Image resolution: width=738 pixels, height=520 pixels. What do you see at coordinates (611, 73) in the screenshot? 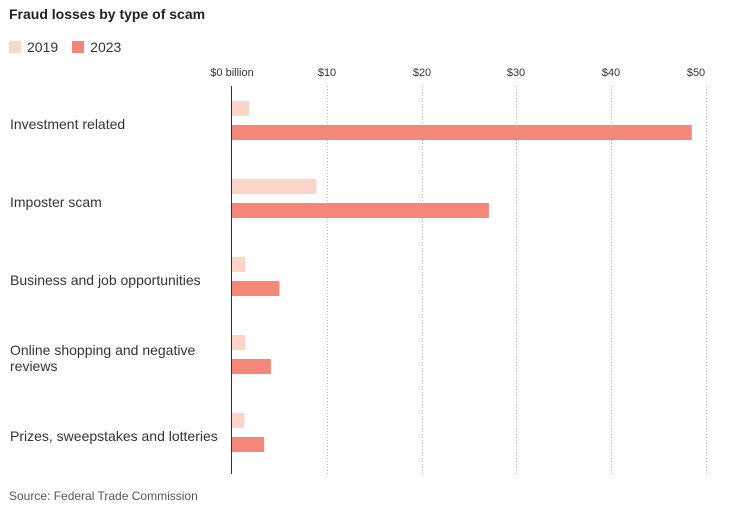
I see `x-tick-label: $40` at bounding box center [611, 73].